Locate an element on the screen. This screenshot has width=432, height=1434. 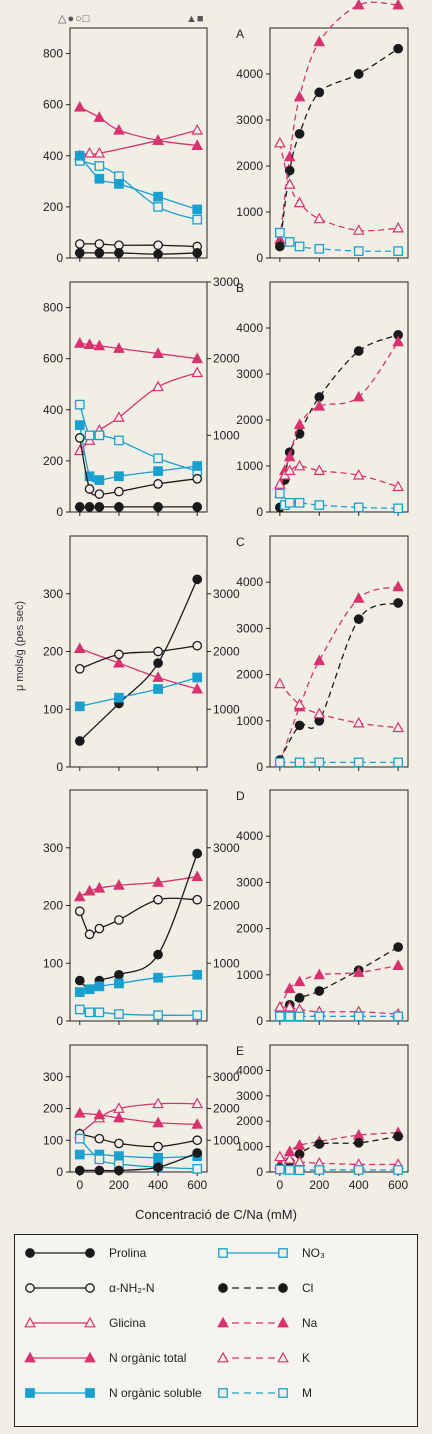
chart-panel-C-left: 0 100 200 300 1000 2000 3000 is located at coordinates (141, 654).